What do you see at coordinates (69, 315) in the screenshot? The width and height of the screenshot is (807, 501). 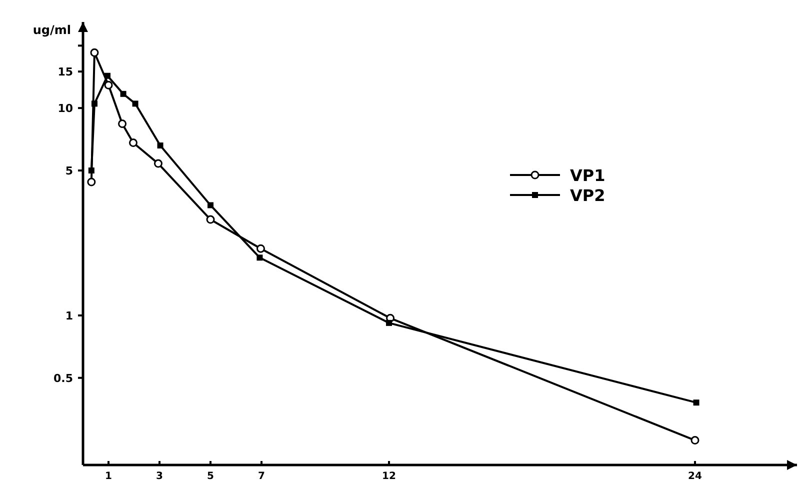 I see `y-tick-label: 1` at bounding box center [69, 315].